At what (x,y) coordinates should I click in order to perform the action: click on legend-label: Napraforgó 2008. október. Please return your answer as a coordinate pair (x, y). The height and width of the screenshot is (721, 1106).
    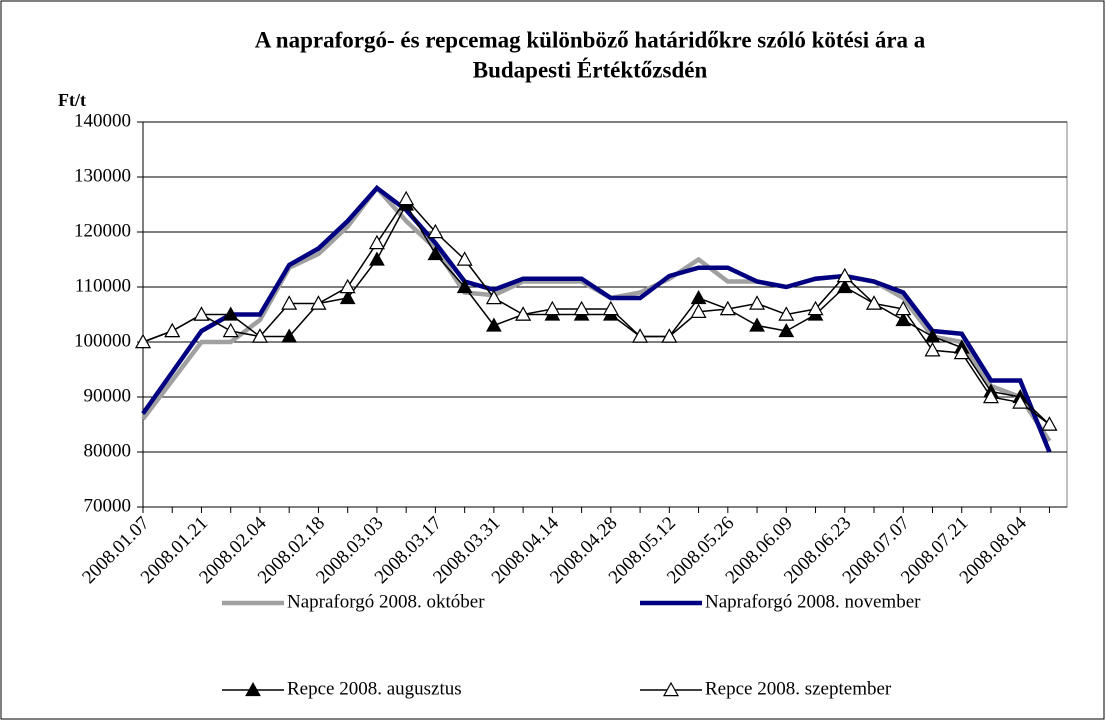
    Looking at the image, I should click on (386, 601).